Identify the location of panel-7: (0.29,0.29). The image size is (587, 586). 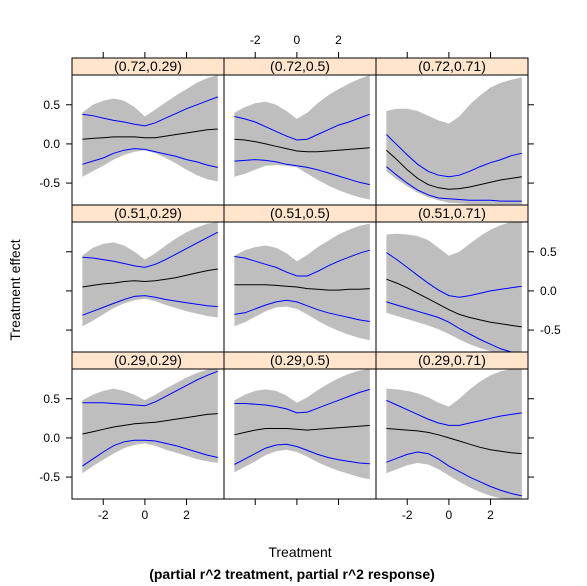
(148, 425).